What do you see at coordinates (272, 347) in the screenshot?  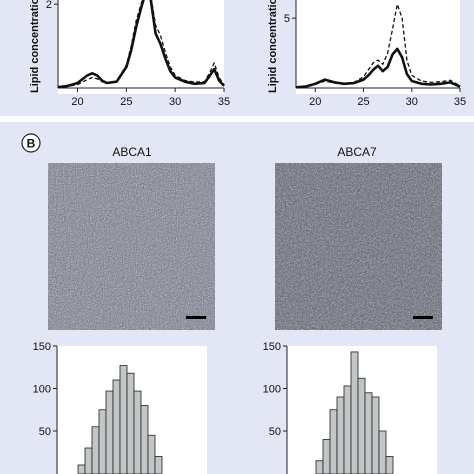 I see `abca7-histogram-y-tick-label: 150` at bounding box center [272, 347].